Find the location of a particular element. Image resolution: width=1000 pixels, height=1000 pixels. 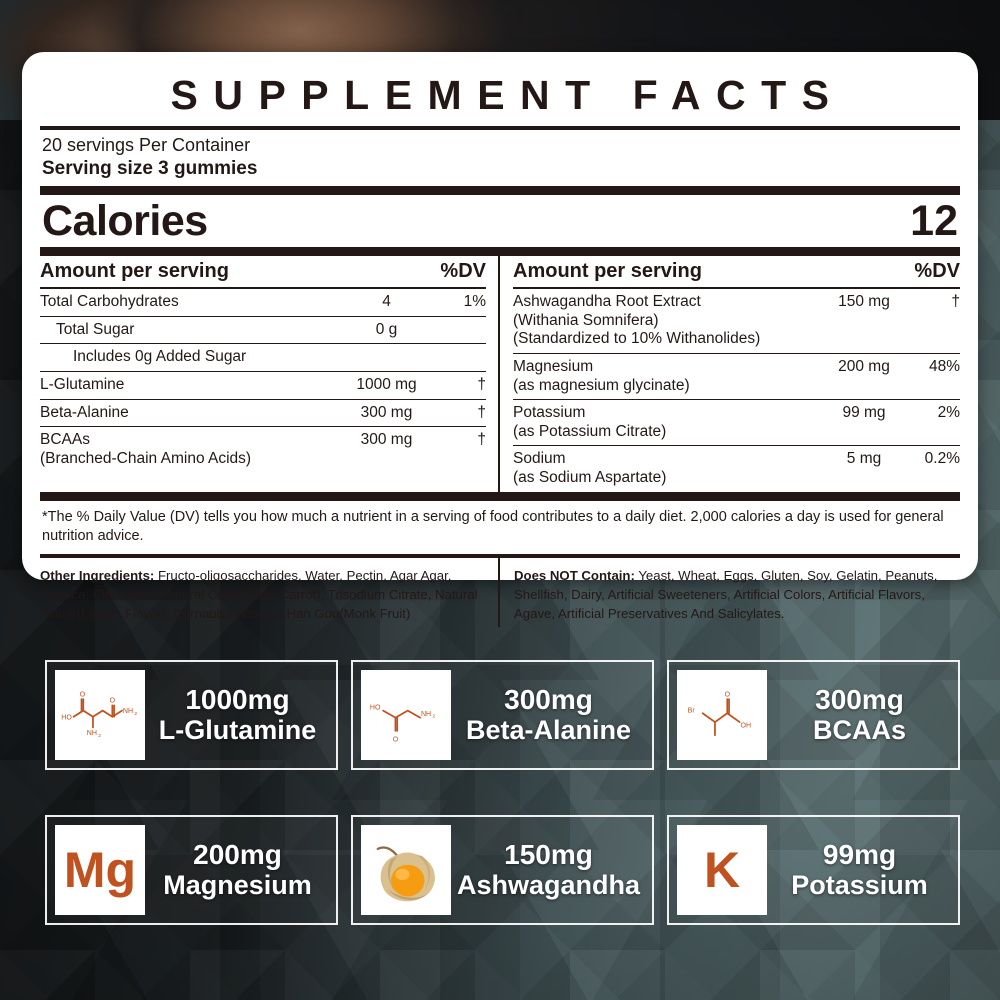

ingredient-card-l-glutamine: HO O O NH 2 NH 2 1000mg L-Glutamine is located at coordinates (191, 715).